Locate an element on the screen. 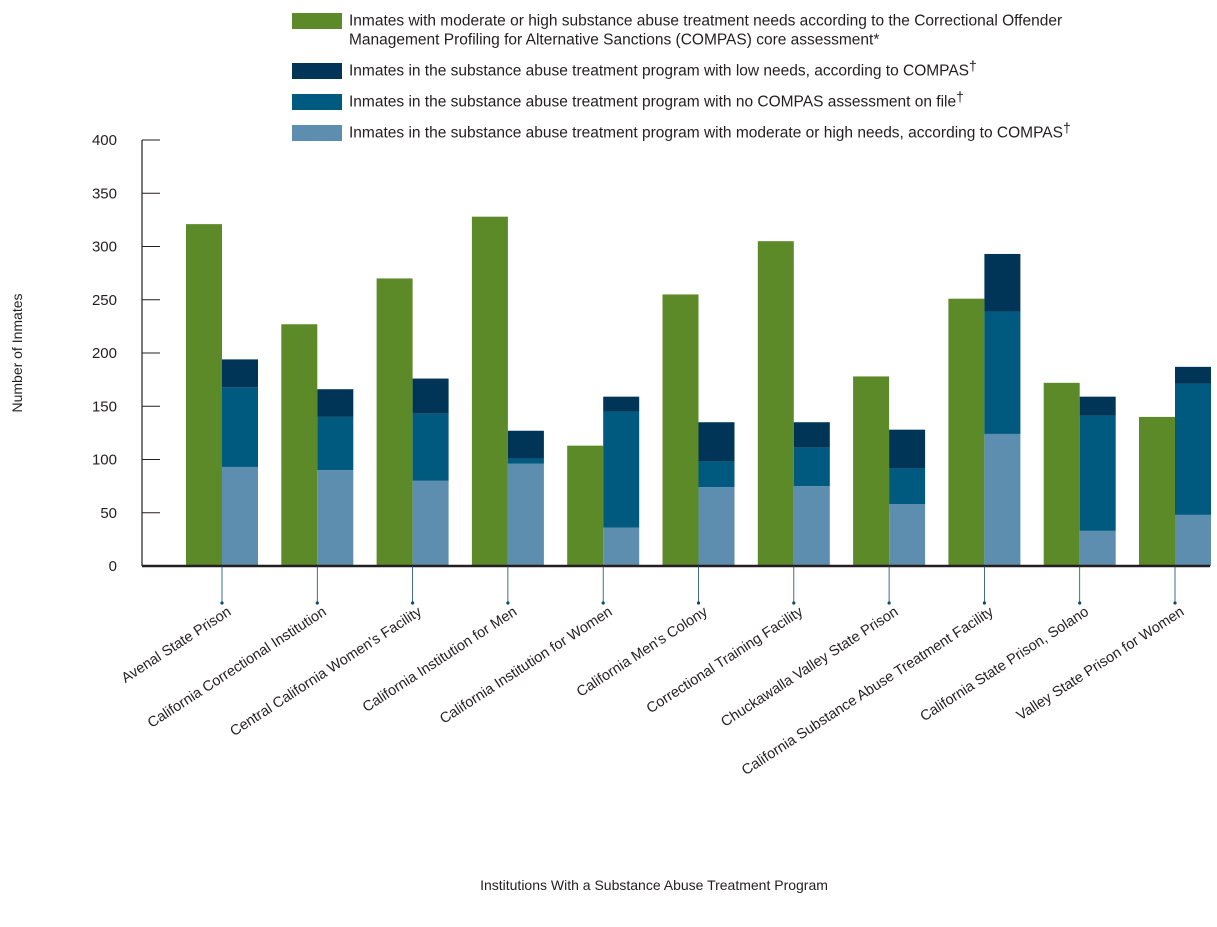 The height and width of the screenshot is (927, 1217). y-tick-label: 300 is located at coordinates (104, 247).